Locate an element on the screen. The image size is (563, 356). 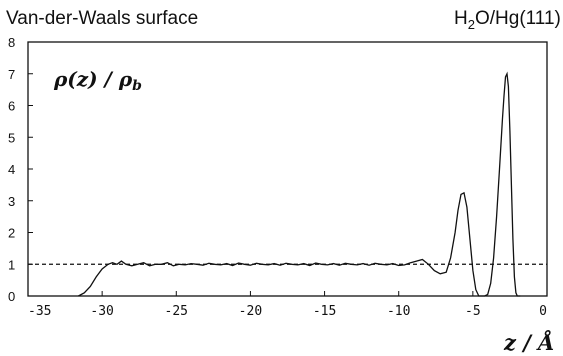
x-tick-label: -30 is located at coordinates (101, 311).